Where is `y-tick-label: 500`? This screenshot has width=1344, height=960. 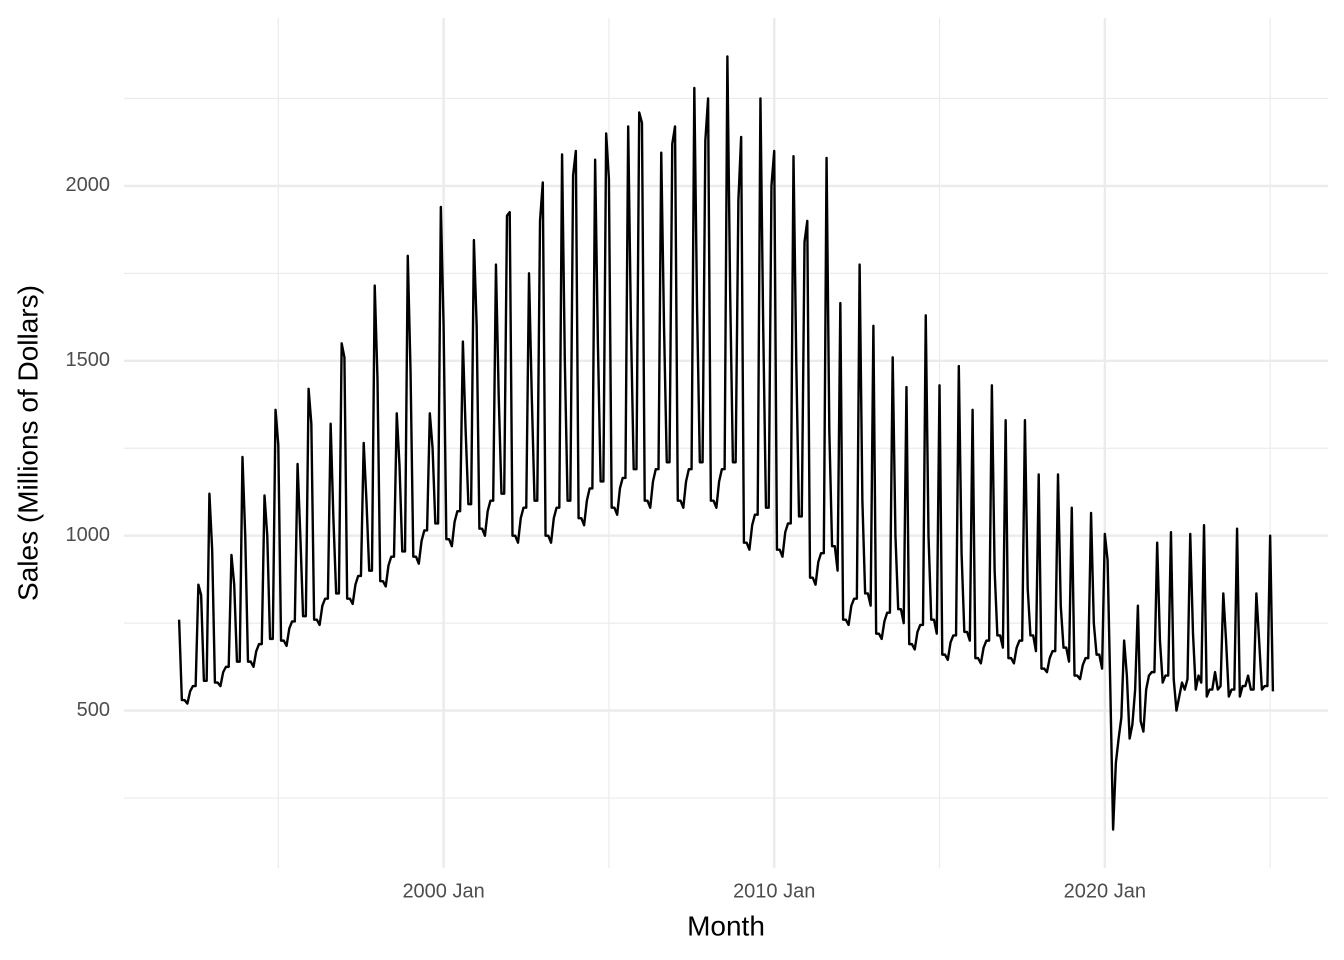 y-tick-label: 500 is located at coordinates (93, 710).